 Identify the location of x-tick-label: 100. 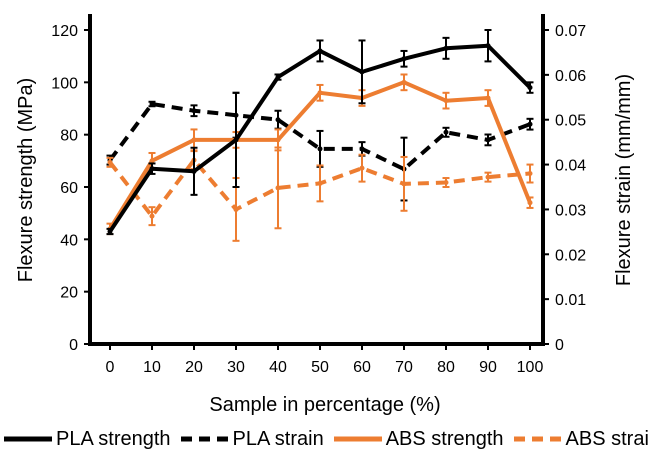
(530, 367).